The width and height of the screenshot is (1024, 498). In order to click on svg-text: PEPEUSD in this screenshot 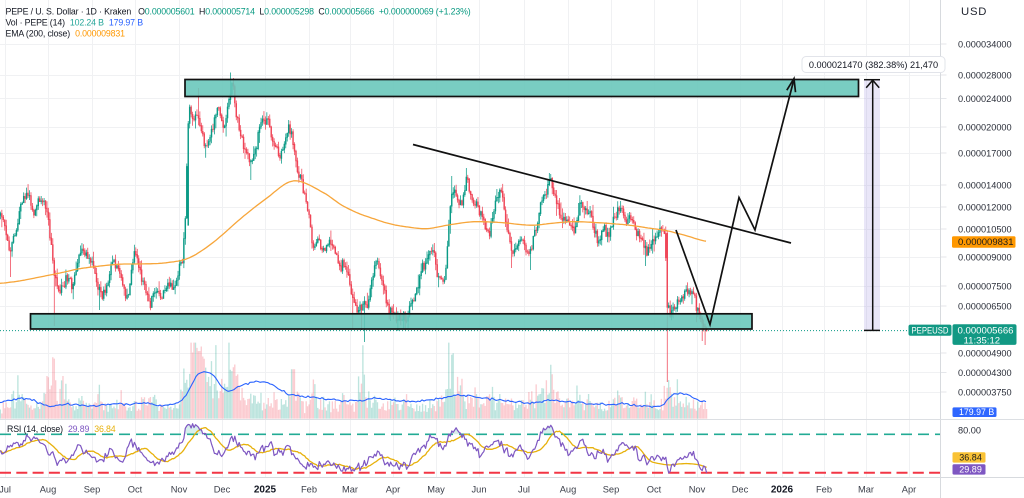, I will do `click(930, 331)`.